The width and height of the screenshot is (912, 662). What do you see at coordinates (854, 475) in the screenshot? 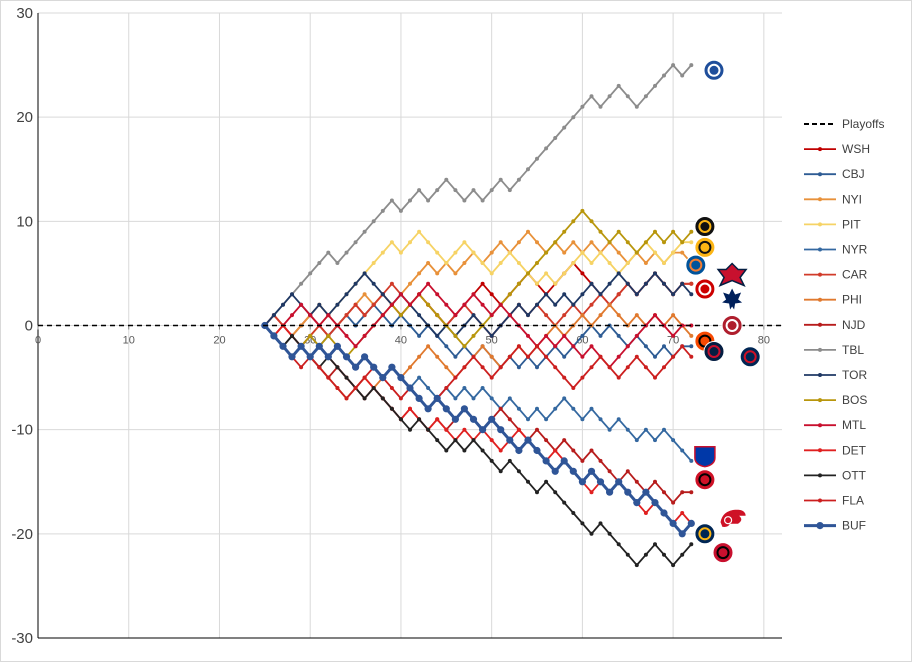
I see `legend-label: OTT` at bounding box center [854, 475].